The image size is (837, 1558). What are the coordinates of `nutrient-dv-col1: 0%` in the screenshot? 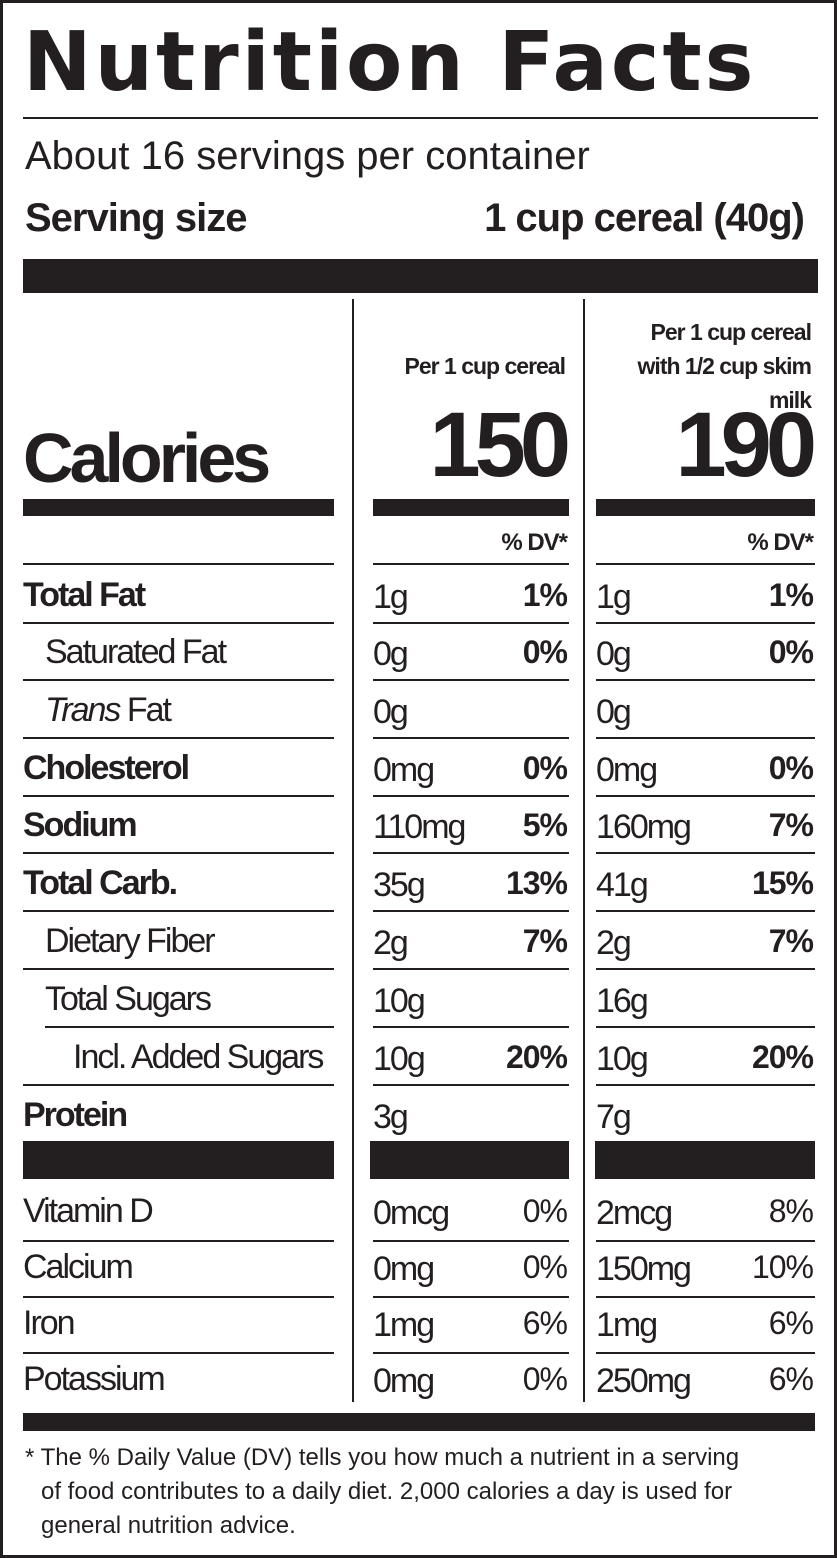 It's located at (545, 652).